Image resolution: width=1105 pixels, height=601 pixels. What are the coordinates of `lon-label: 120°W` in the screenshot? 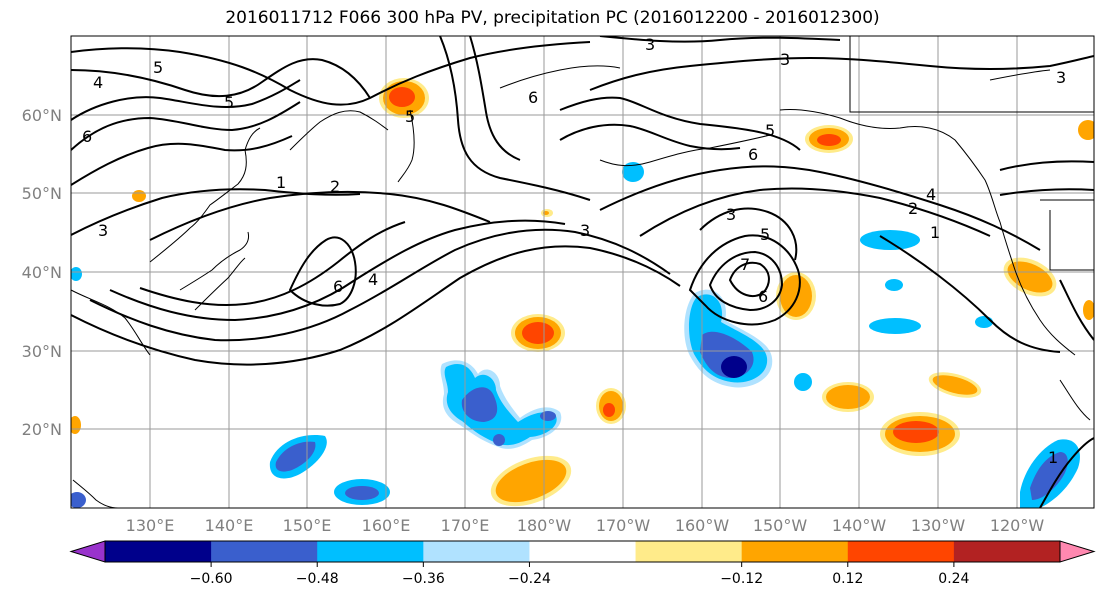 It's located at (1017, 525).